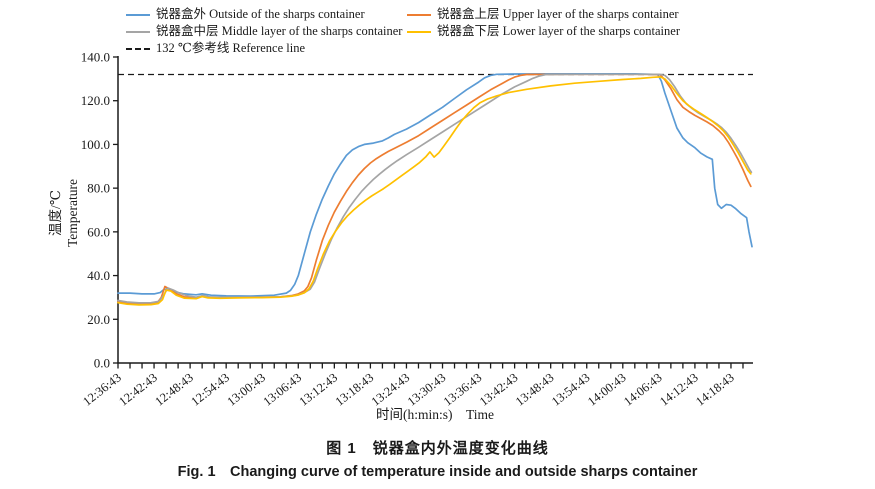 The image size is (875, 489). I want to click on lower-swatch-icon, so click(419, 31).